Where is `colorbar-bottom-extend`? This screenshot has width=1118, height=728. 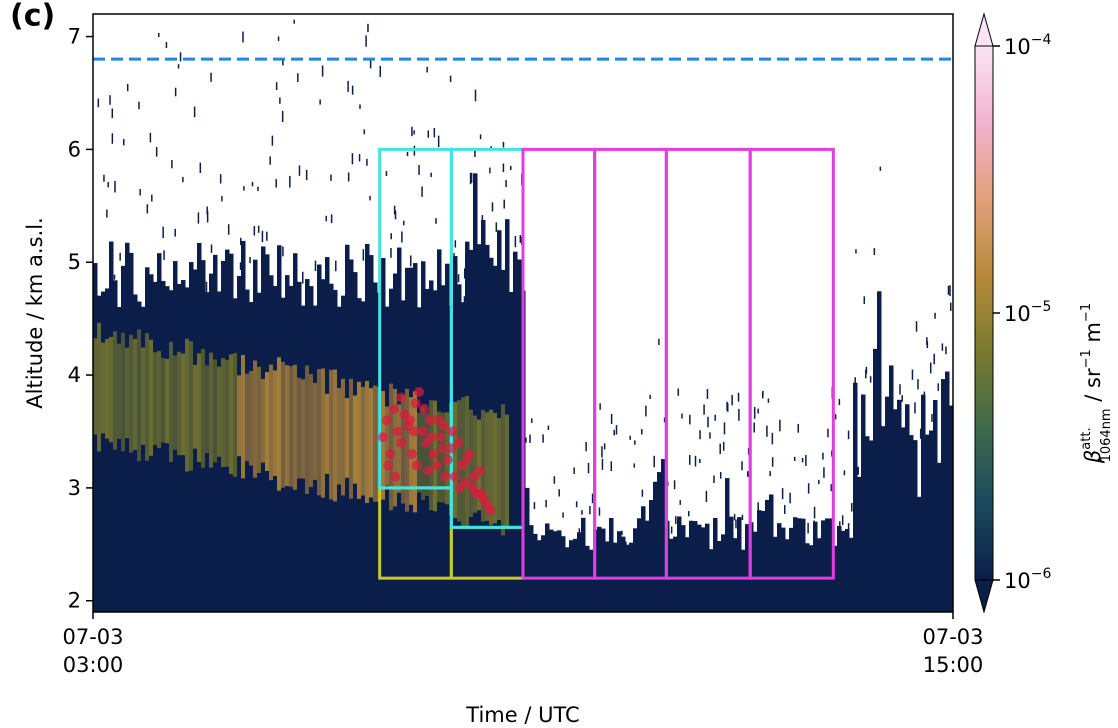 colorbar-bottom-extend is located at coordinates (984, 596).